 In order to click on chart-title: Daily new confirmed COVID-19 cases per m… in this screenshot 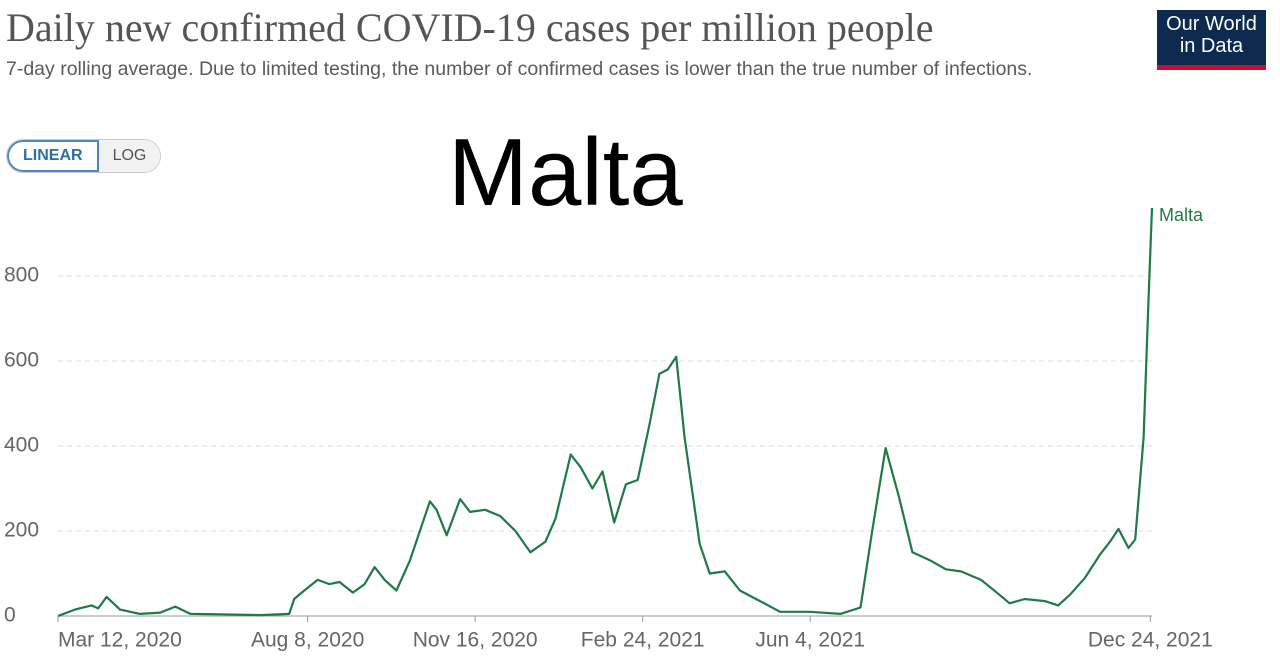, I will do `click(470, 27)`.